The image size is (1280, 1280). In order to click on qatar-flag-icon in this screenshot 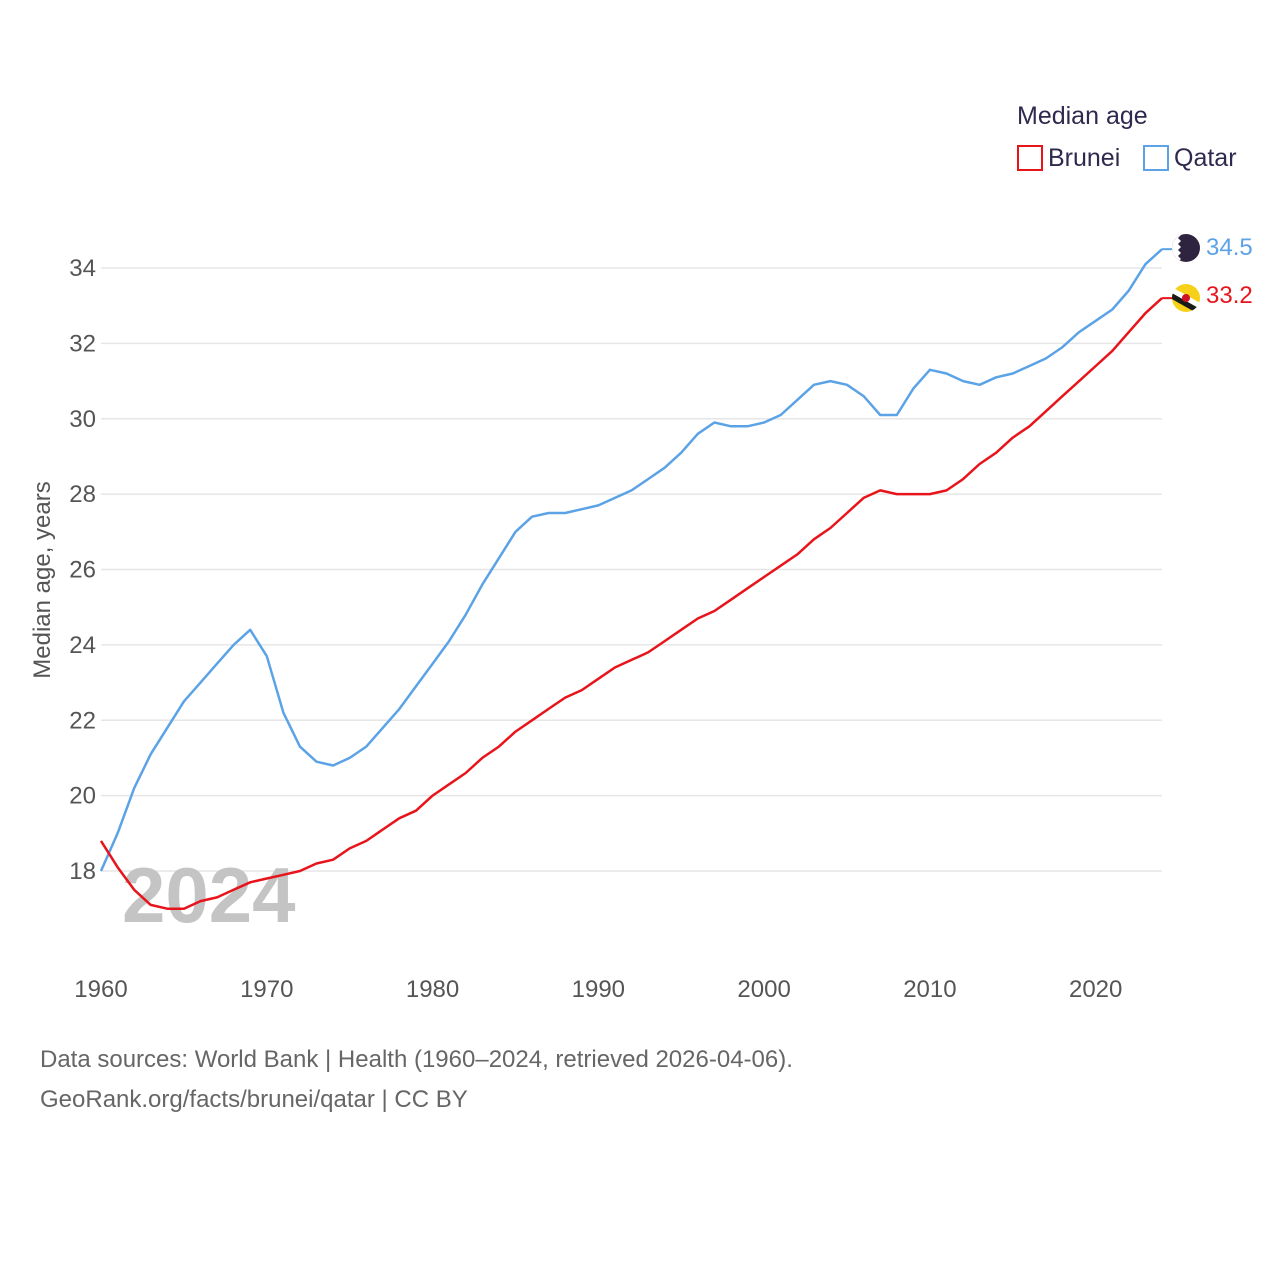, I will do `click(1186, 248)`.